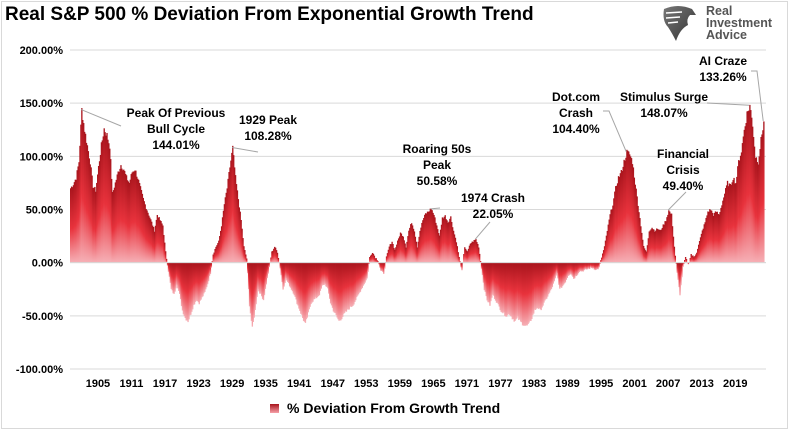  Describe the element at coordinates (268, 120) in the screenshot. I see `annotation-label: 1929 Peak` at that location.